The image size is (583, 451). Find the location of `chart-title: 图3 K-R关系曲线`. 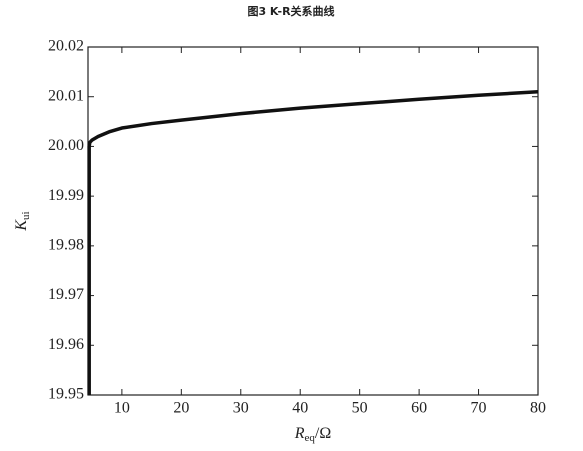

chart-title: 图3 K-R关系曲线 is located at coordinates (290, 11).